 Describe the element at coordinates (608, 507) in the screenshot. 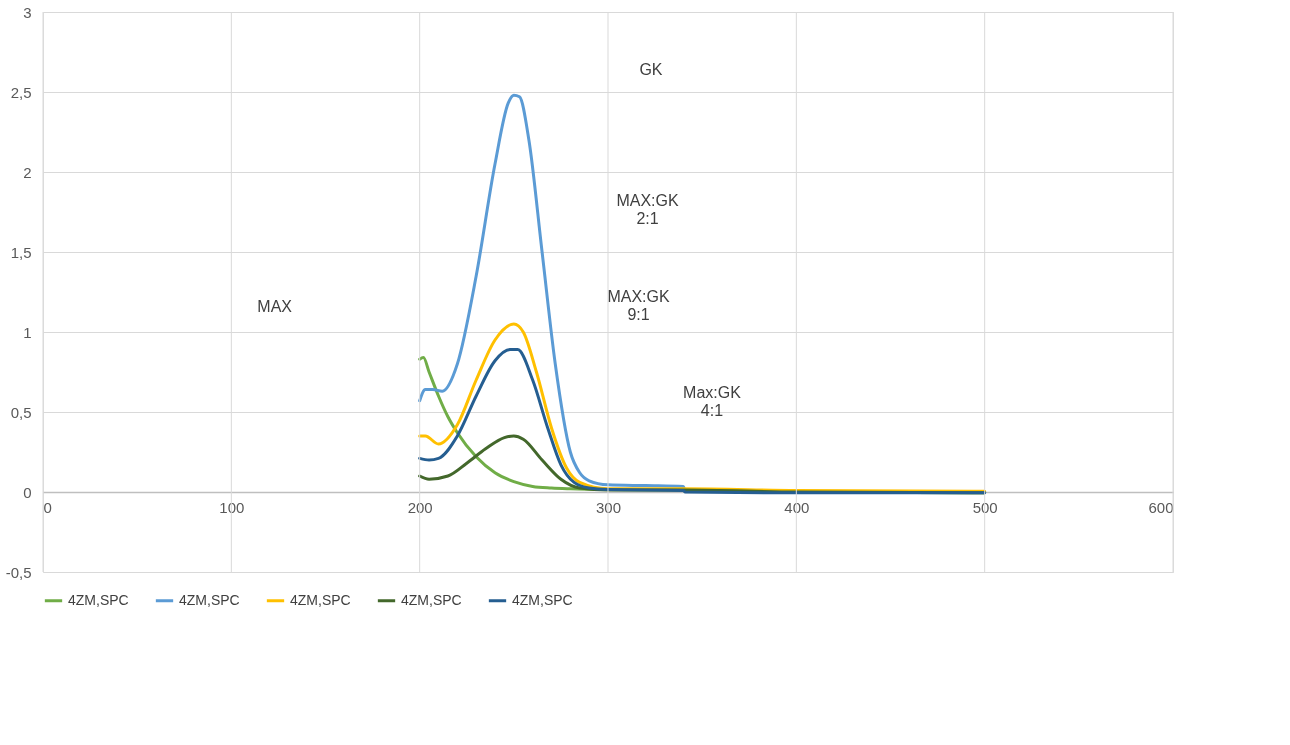

I see `x-tick-label: 300` at that location.